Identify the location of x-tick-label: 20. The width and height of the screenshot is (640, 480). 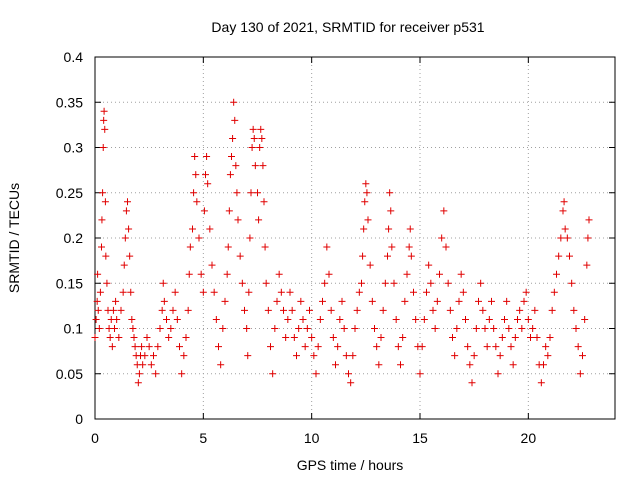
(529, 438).